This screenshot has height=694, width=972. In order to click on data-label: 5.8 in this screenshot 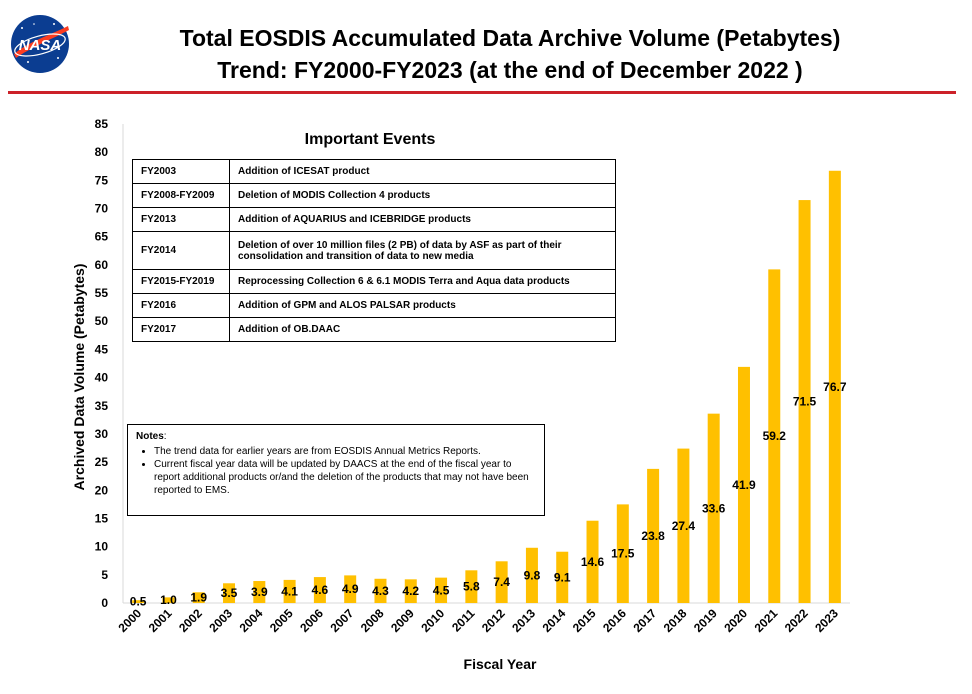, I will do `click(471, 587)`.